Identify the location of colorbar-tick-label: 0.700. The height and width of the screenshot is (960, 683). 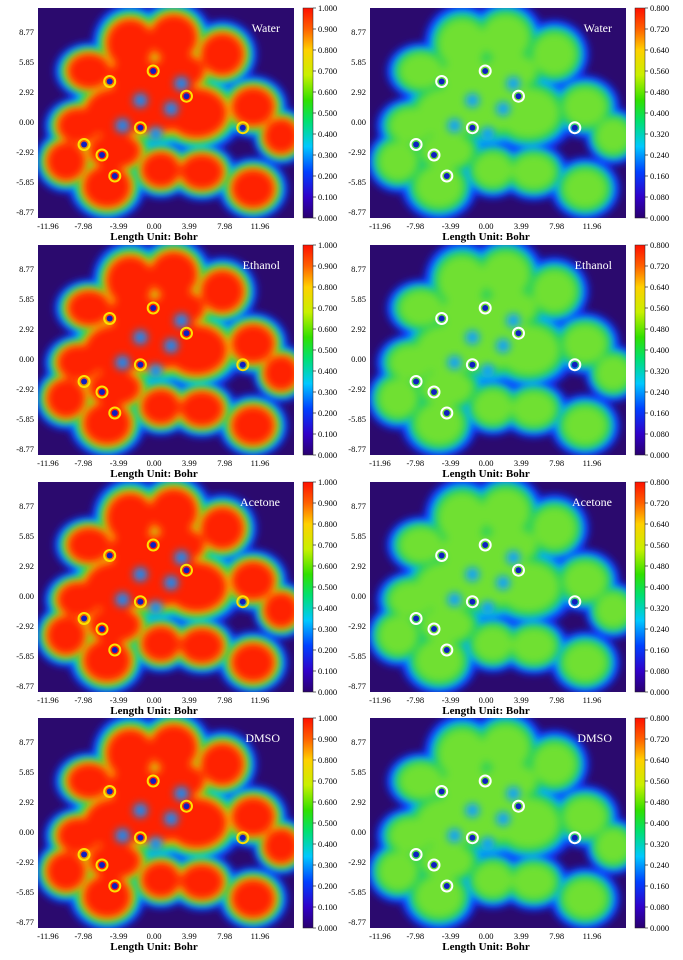
(327, 545).